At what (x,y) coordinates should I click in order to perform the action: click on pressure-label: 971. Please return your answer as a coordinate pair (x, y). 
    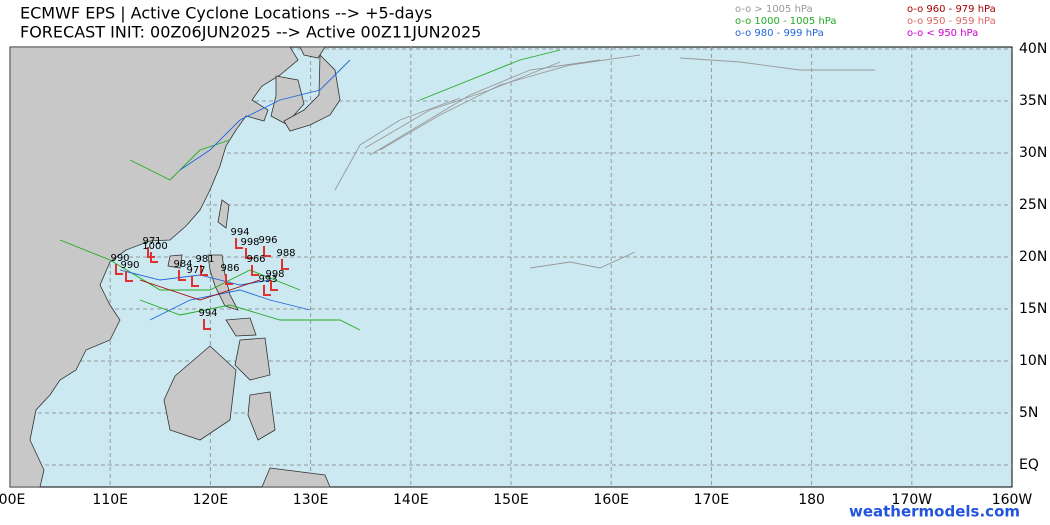
    Looking at the image, I should click on (151, 241).